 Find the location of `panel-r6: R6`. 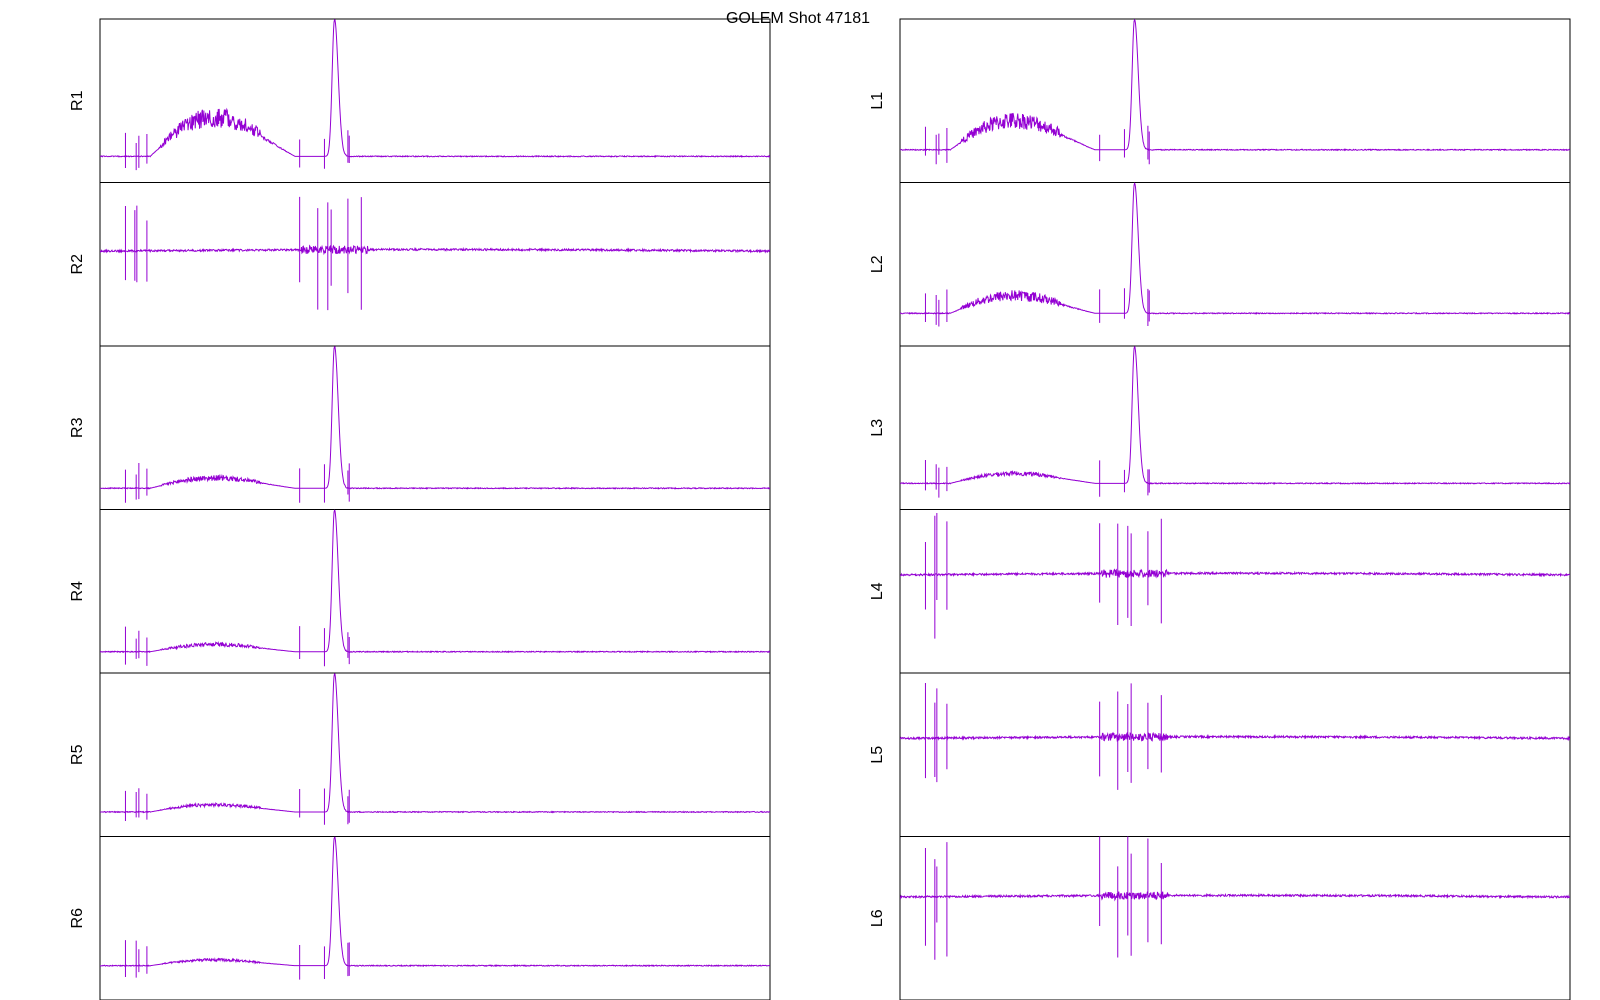

panel-r6: R6 is located at coordinates (420, 918).